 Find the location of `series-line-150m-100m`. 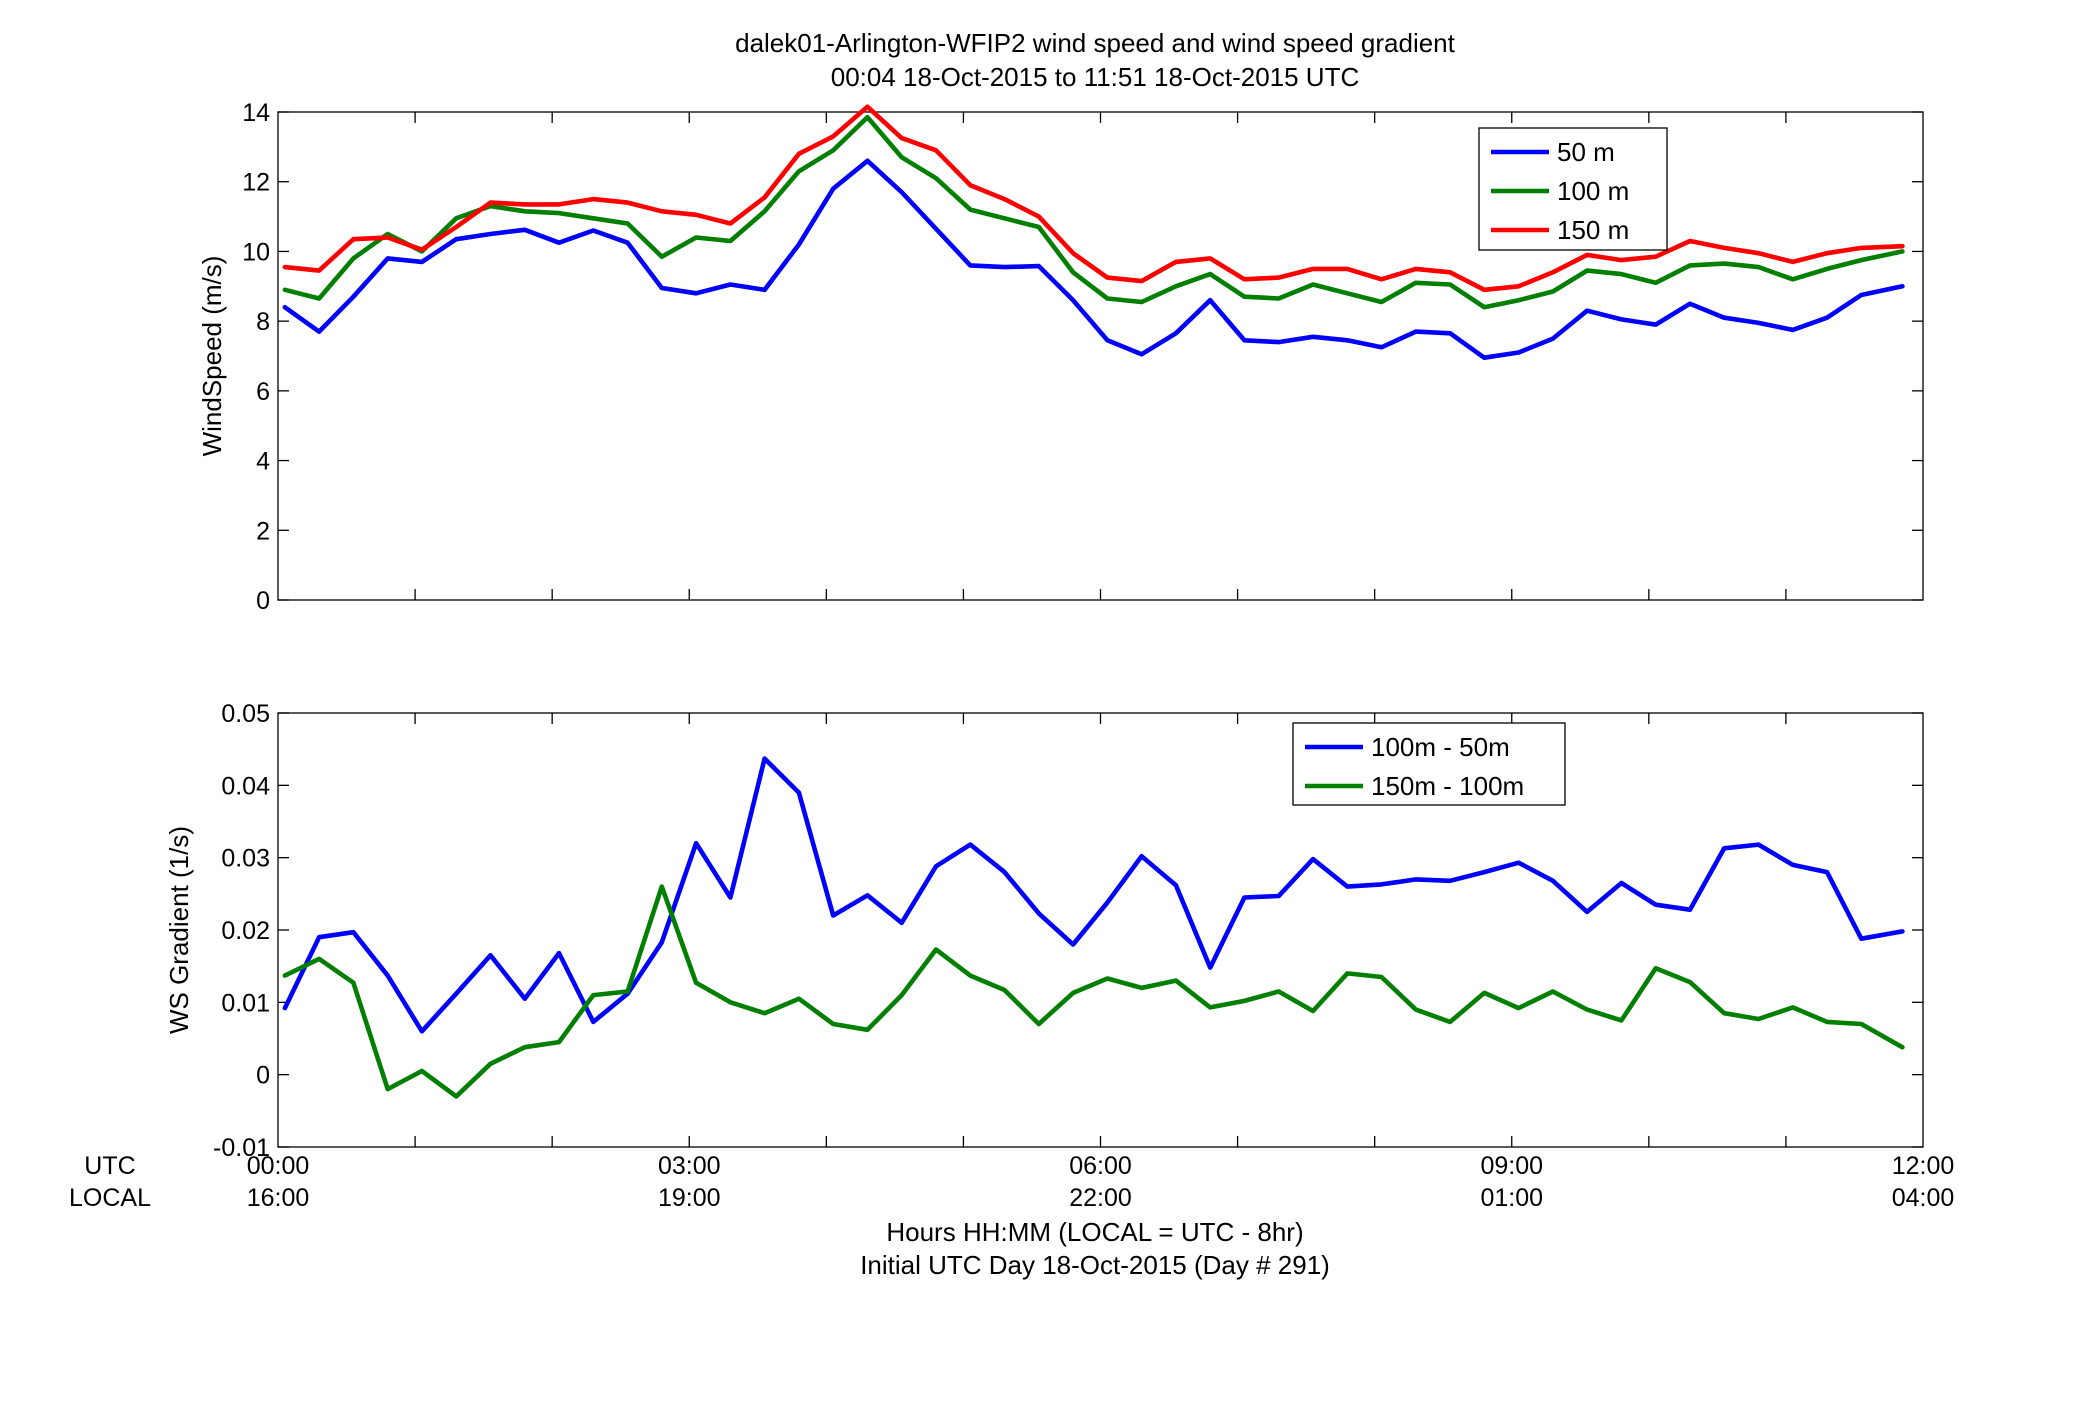

series-line-150m-100m is located at coordinates (1093, 991).